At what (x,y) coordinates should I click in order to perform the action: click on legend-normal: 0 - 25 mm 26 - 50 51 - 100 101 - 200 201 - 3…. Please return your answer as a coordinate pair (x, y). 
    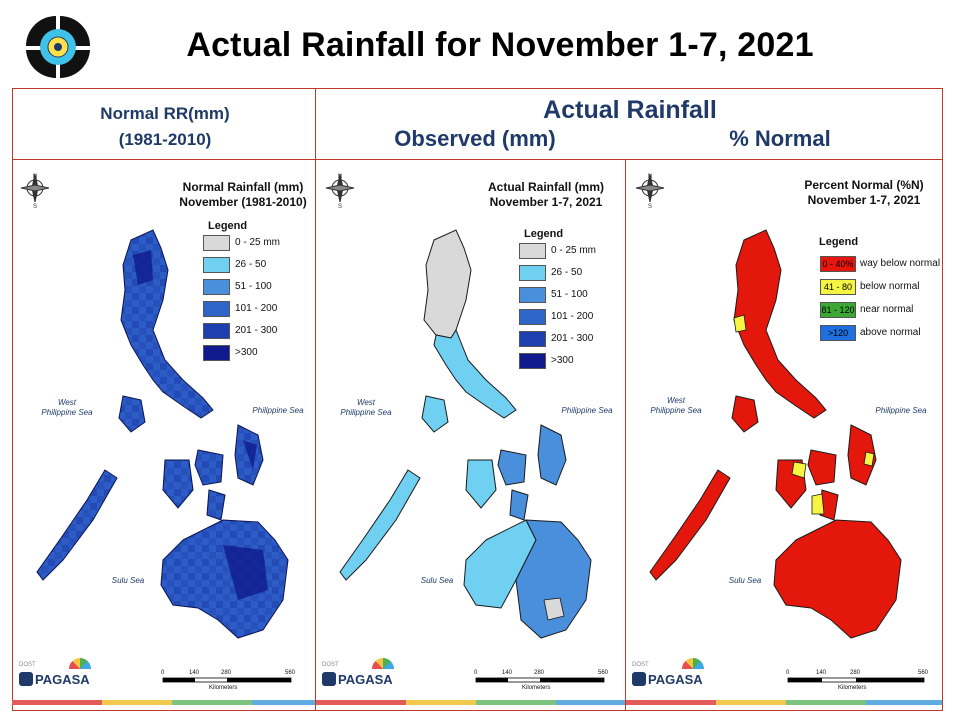
    Looking at the image, I should click on (258, 300).